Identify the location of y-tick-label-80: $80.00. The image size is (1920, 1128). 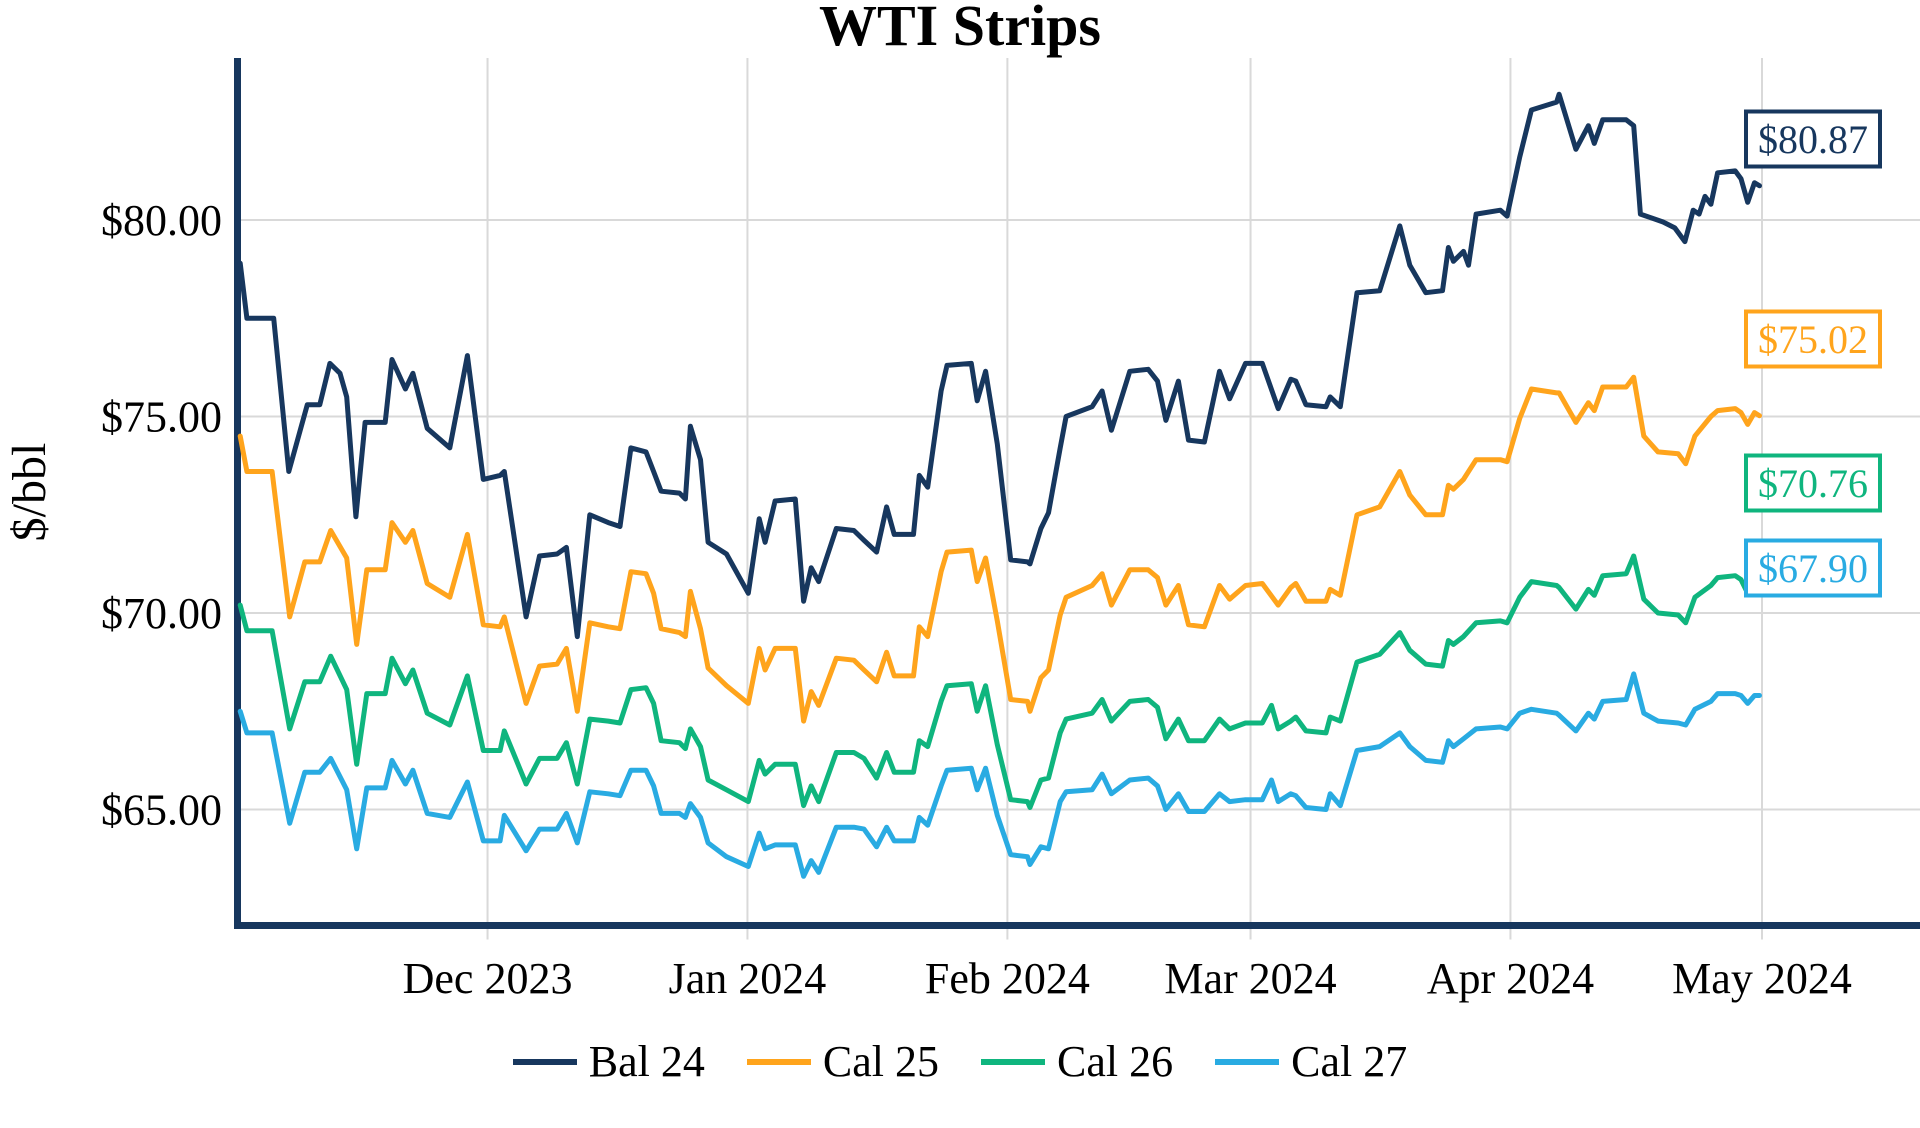
(161, 220).